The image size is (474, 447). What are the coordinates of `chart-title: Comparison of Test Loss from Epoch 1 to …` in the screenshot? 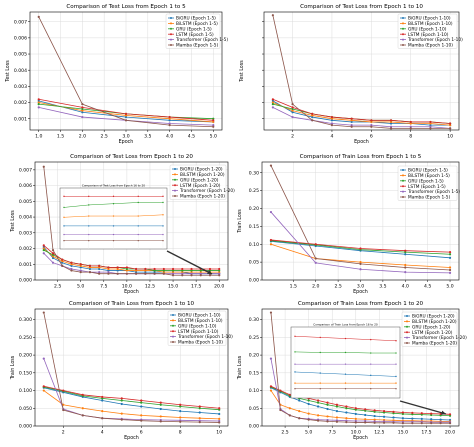 It's located at (361, 7).